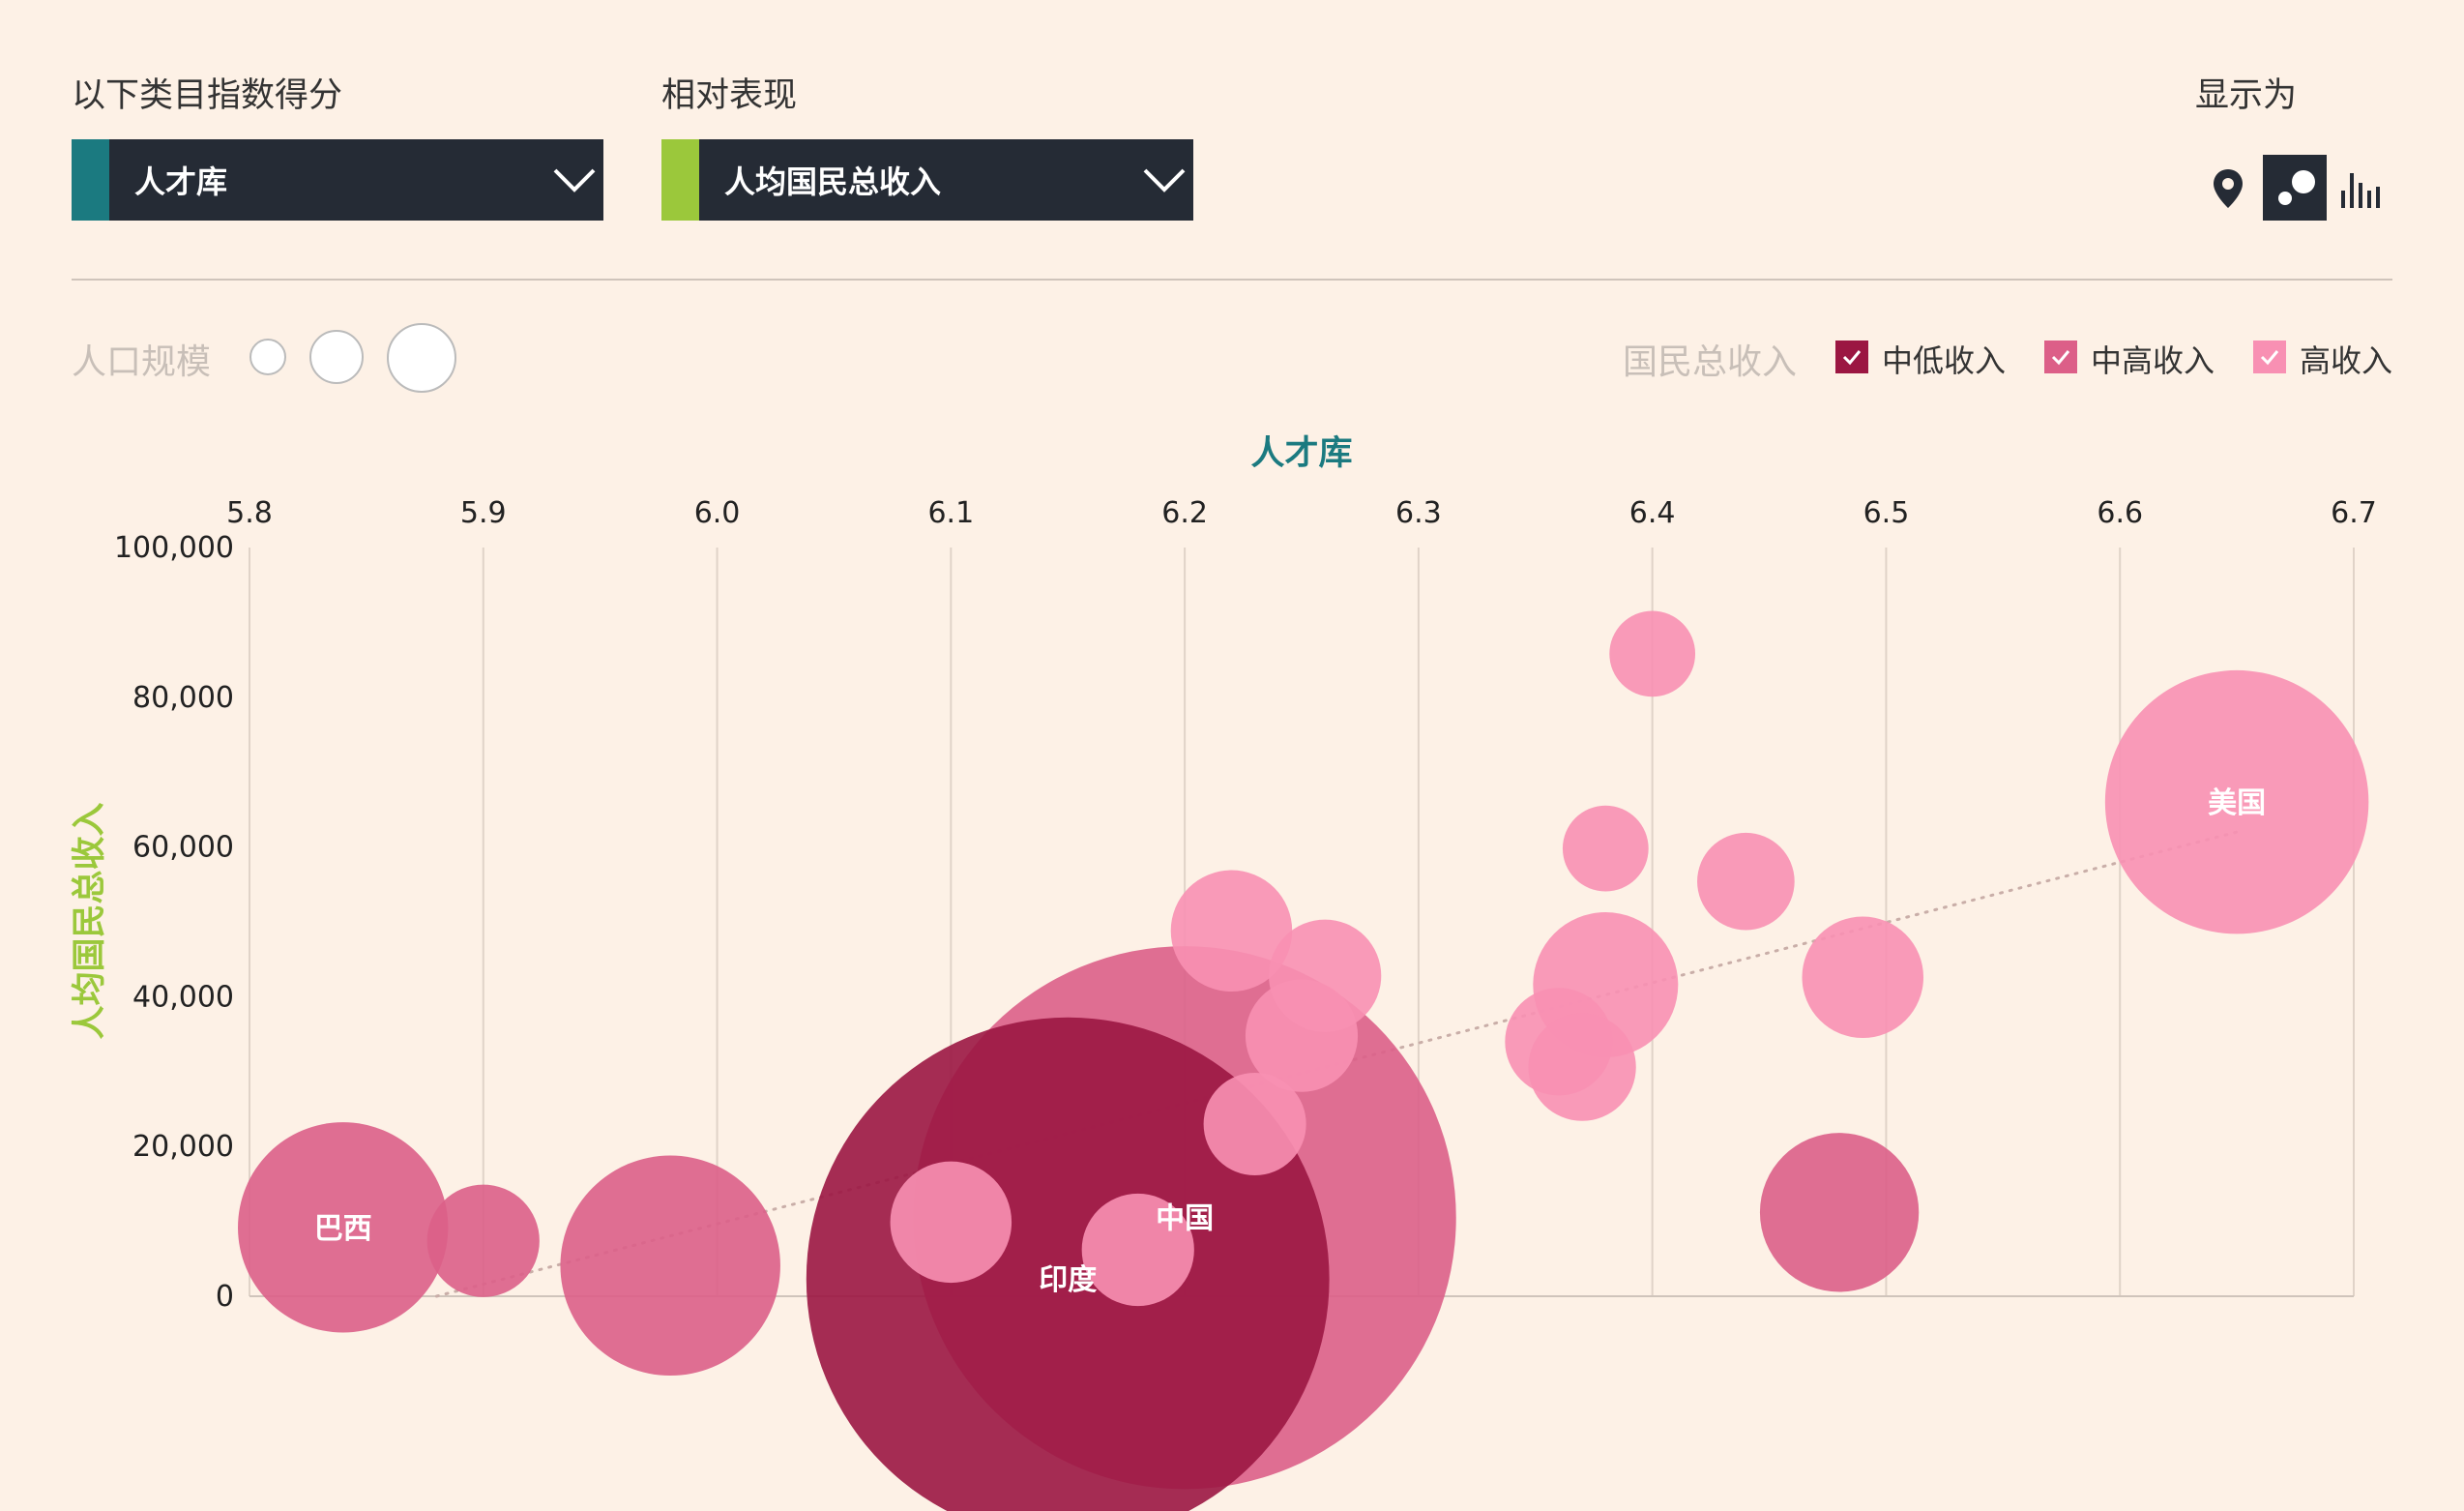  What do you see at coordinates (1653, 513) in the screenshot?
I see `x-tick-label: 6.4` at bounding box center [1653, 513].